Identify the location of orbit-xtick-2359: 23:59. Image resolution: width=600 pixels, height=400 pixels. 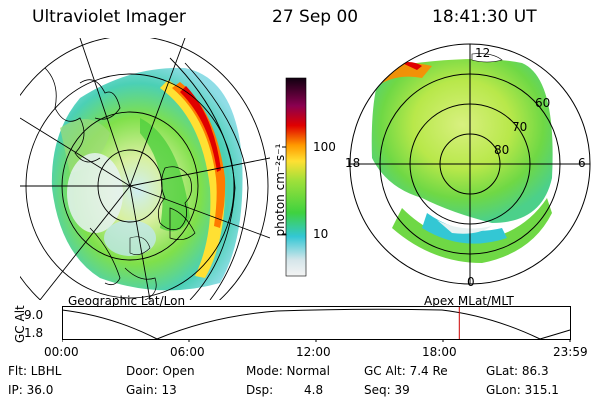
(570, 352).